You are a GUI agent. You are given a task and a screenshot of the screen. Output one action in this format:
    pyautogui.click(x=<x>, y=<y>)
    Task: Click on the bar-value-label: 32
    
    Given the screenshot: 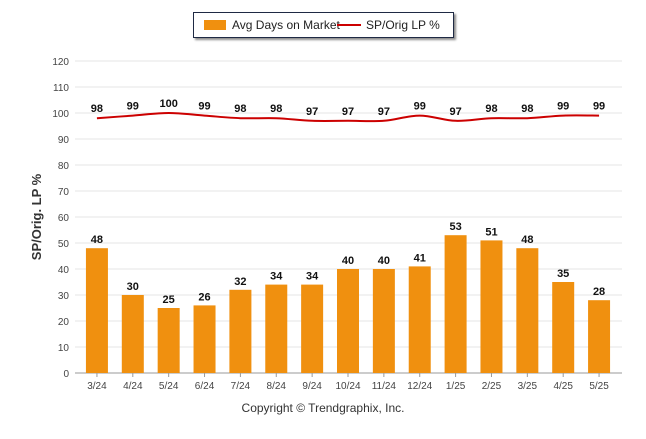 What is the action you would take?
    pyautogui.click(x=240, y=282)
    